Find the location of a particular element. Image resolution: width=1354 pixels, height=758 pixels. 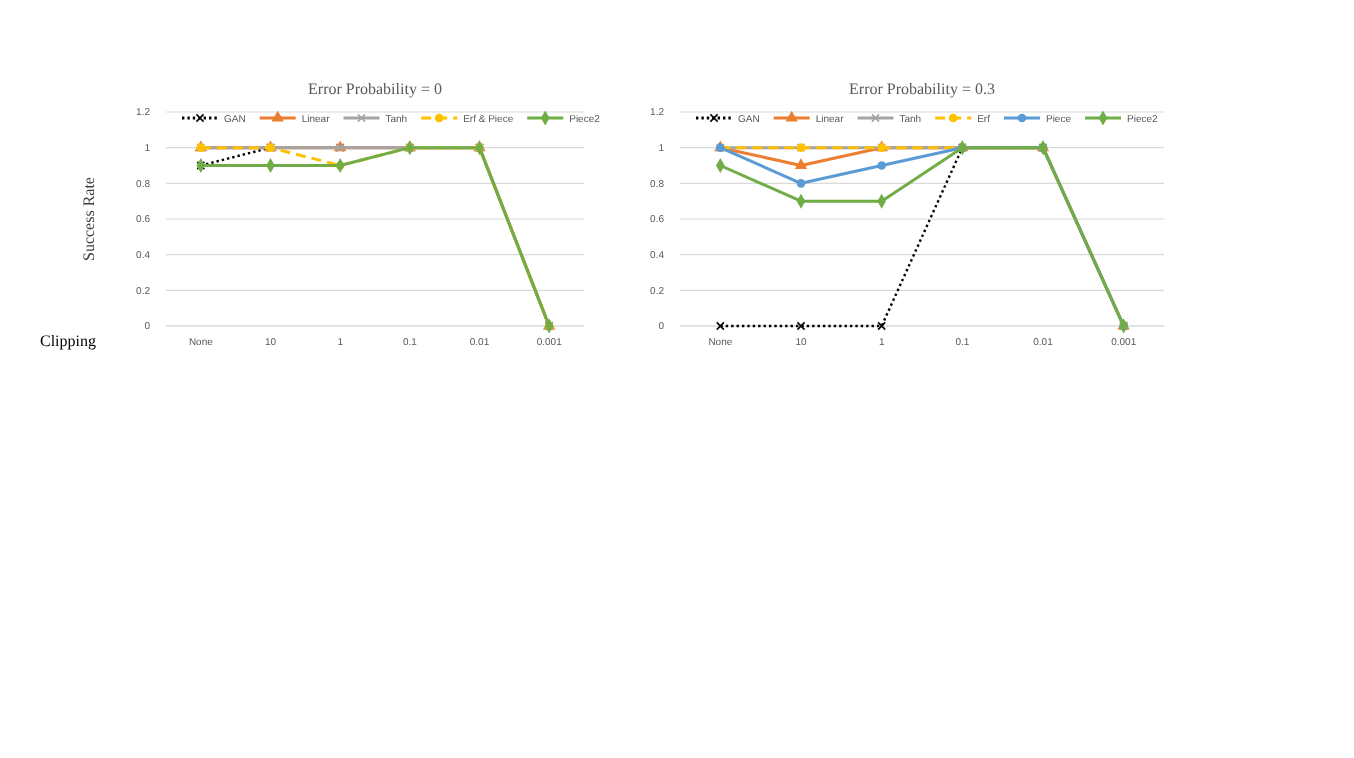

y-axis-title: Success Rate is located at coordinates (89, 218).